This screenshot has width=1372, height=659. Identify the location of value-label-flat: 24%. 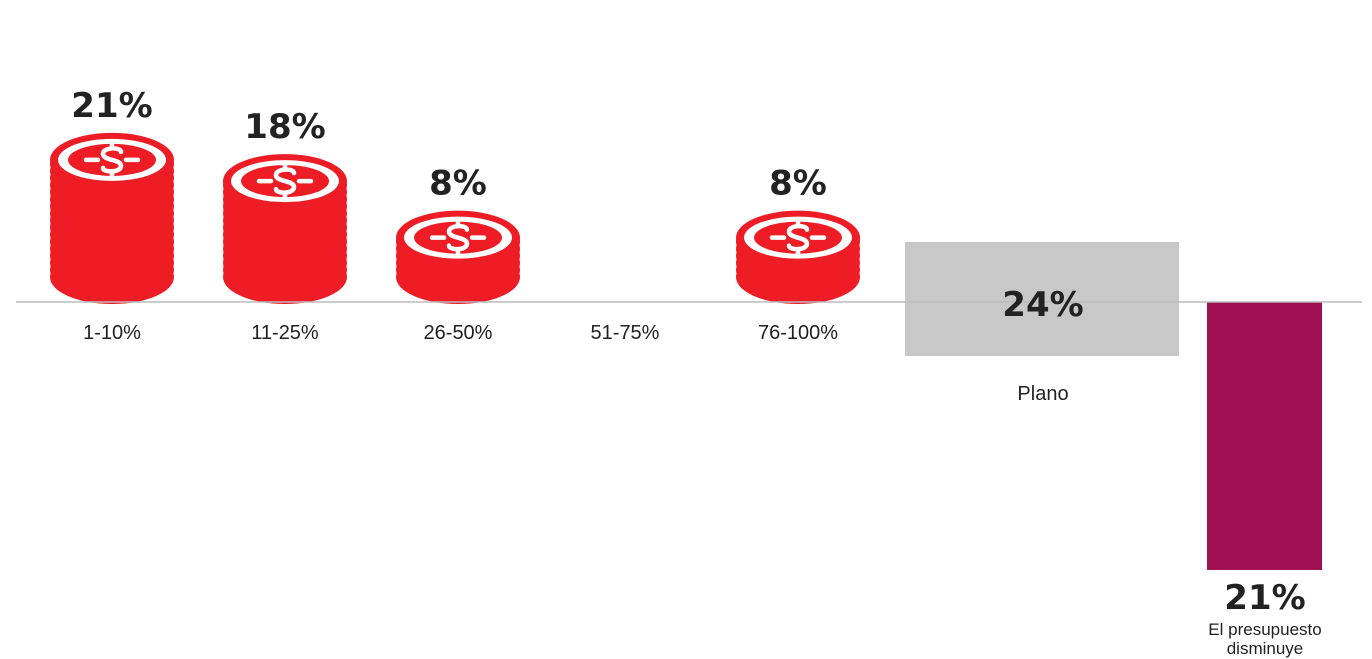
(1042, 305).